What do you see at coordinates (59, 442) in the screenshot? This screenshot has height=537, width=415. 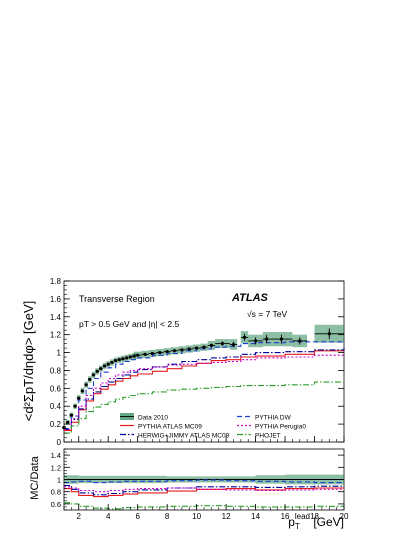 I see `y-tick-label: 0` at bounding box center [59, 442].